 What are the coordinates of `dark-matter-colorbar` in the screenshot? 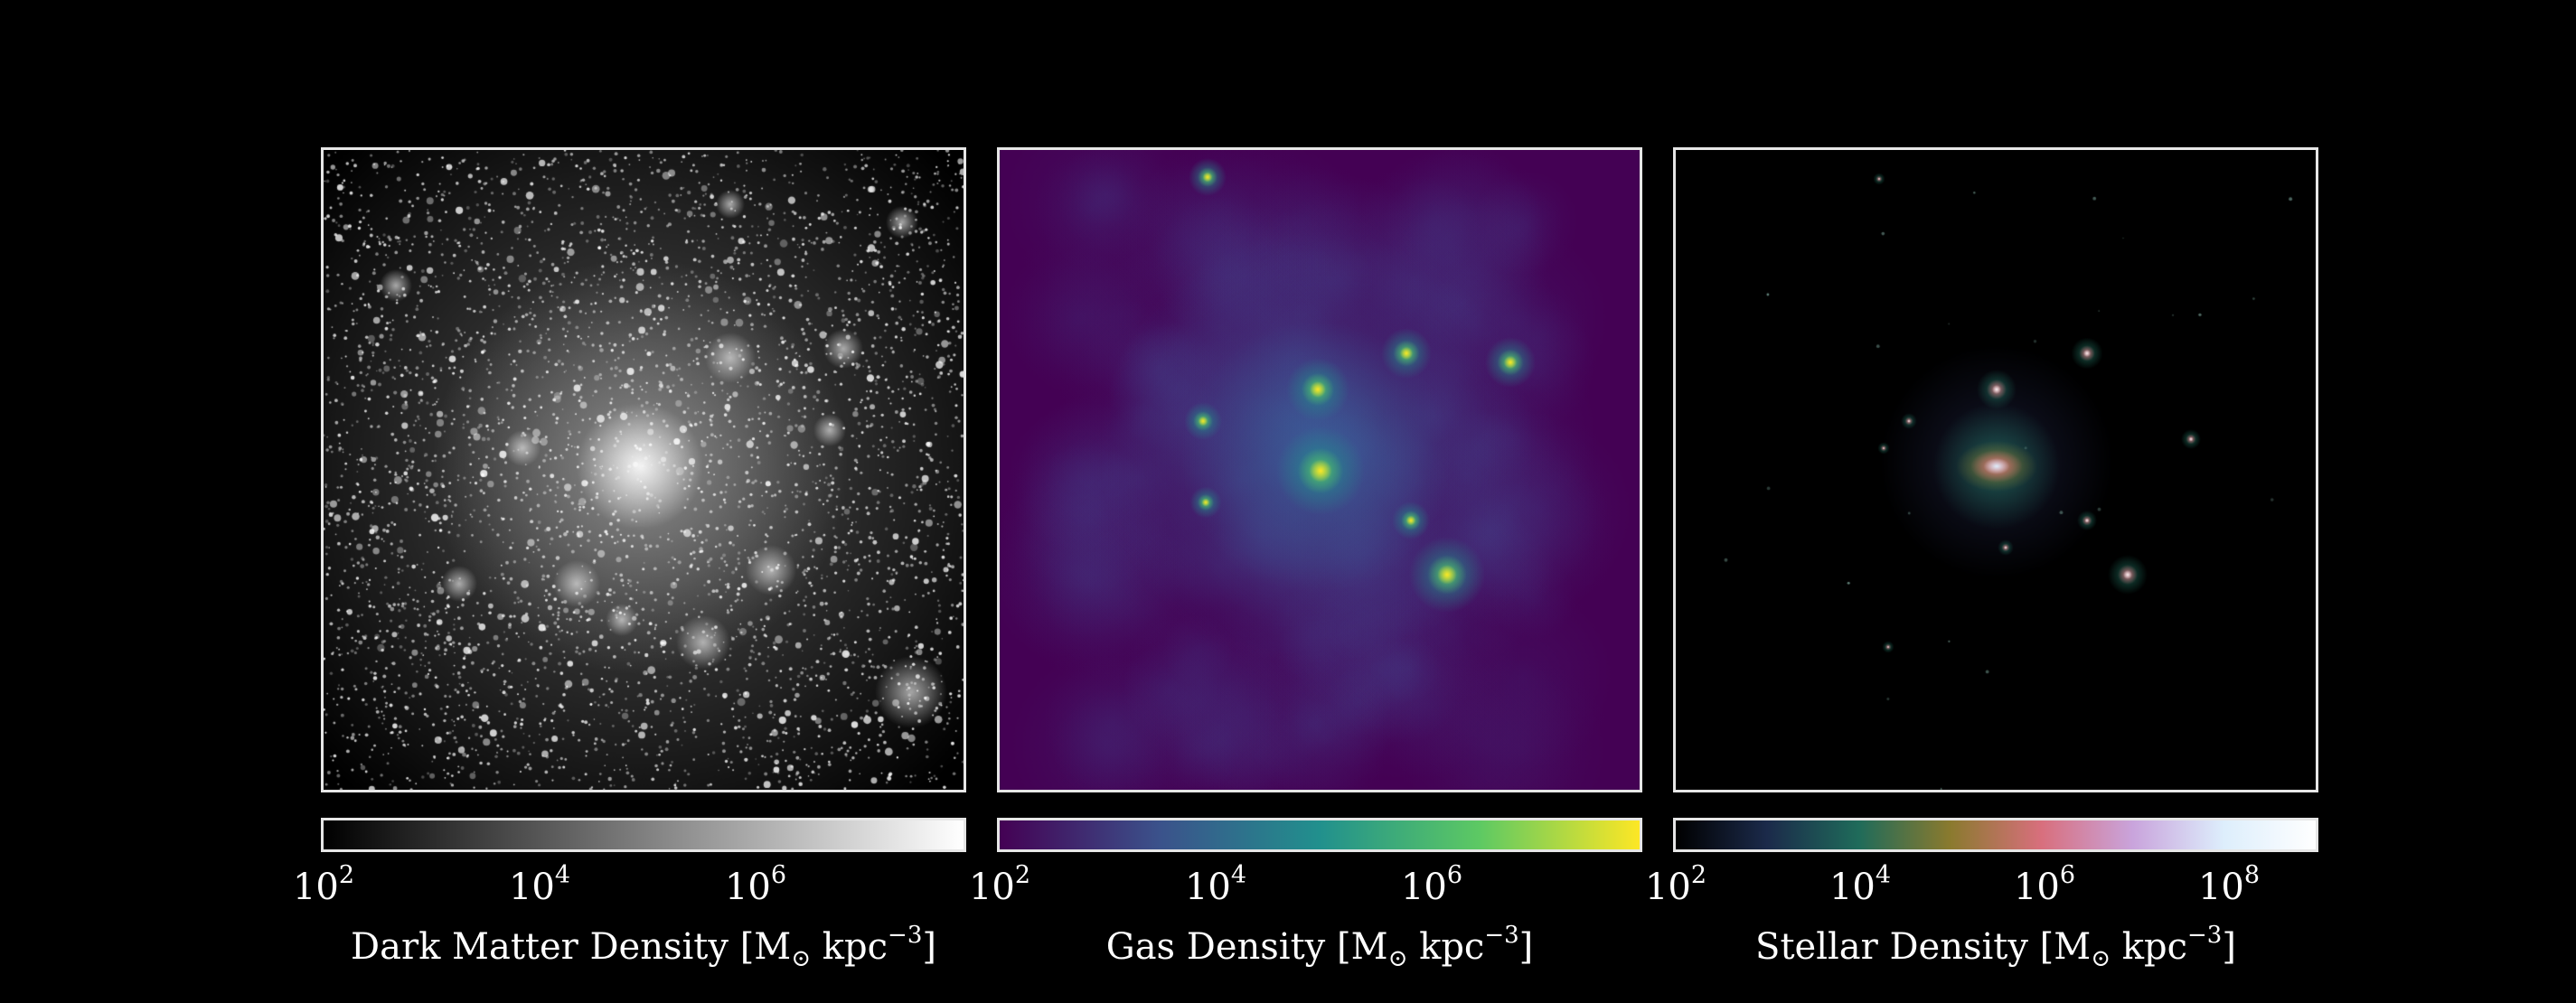 It's located at (643, 835).